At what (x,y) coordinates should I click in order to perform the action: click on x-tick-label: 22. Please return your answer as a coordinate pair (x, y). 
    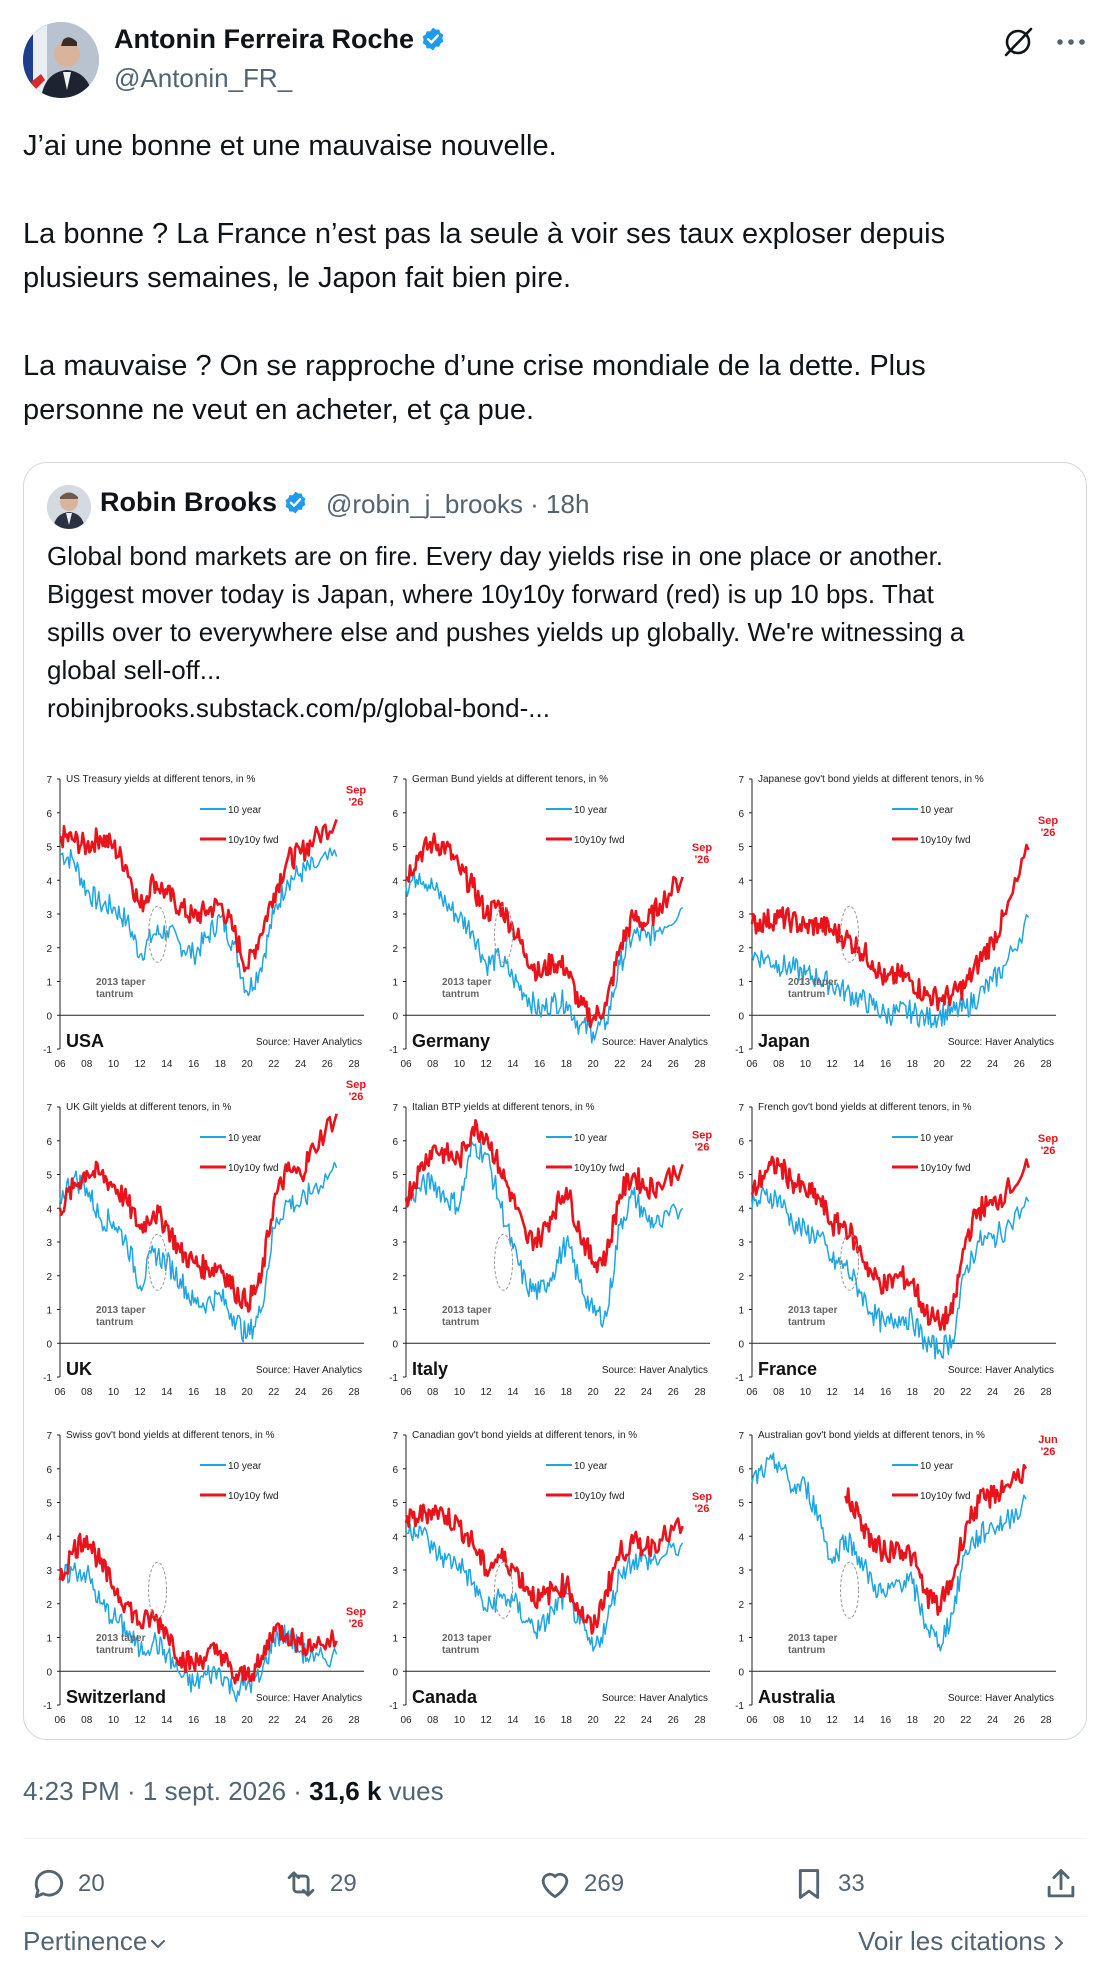
    Looking at the image, I should click on (274, 1392).